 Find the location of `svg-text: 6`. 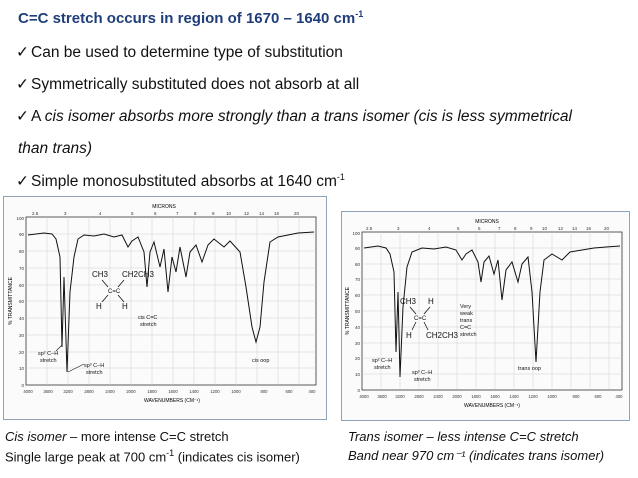

svg-text: 6 is located at coordinates (479, 228).